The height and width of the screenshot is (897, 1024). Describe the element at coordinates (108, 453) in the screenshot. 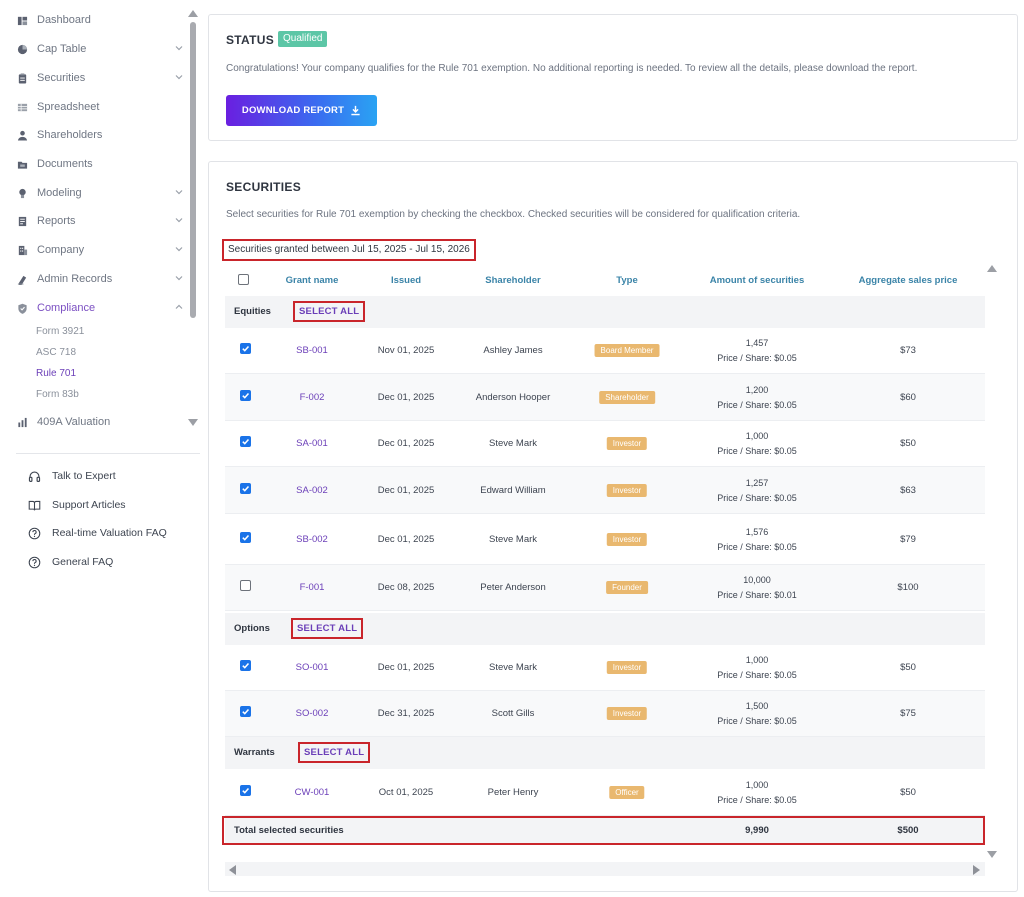

I see `sidebar-divider` at that location.